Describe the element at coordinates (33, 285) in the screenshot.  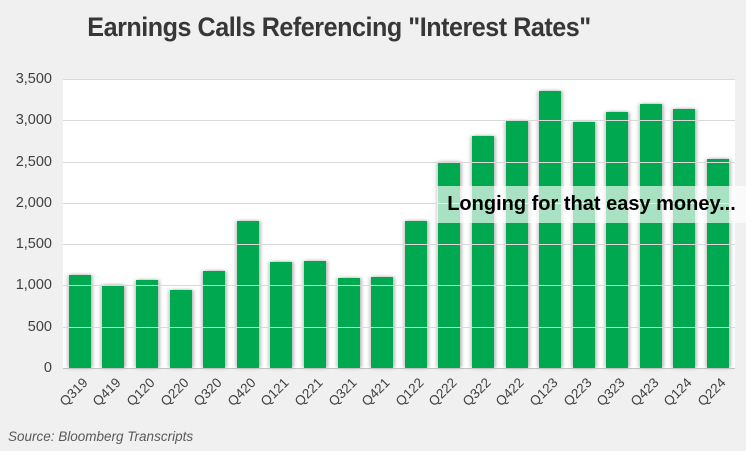
I see `y-tick-label: 1,000` at that location.